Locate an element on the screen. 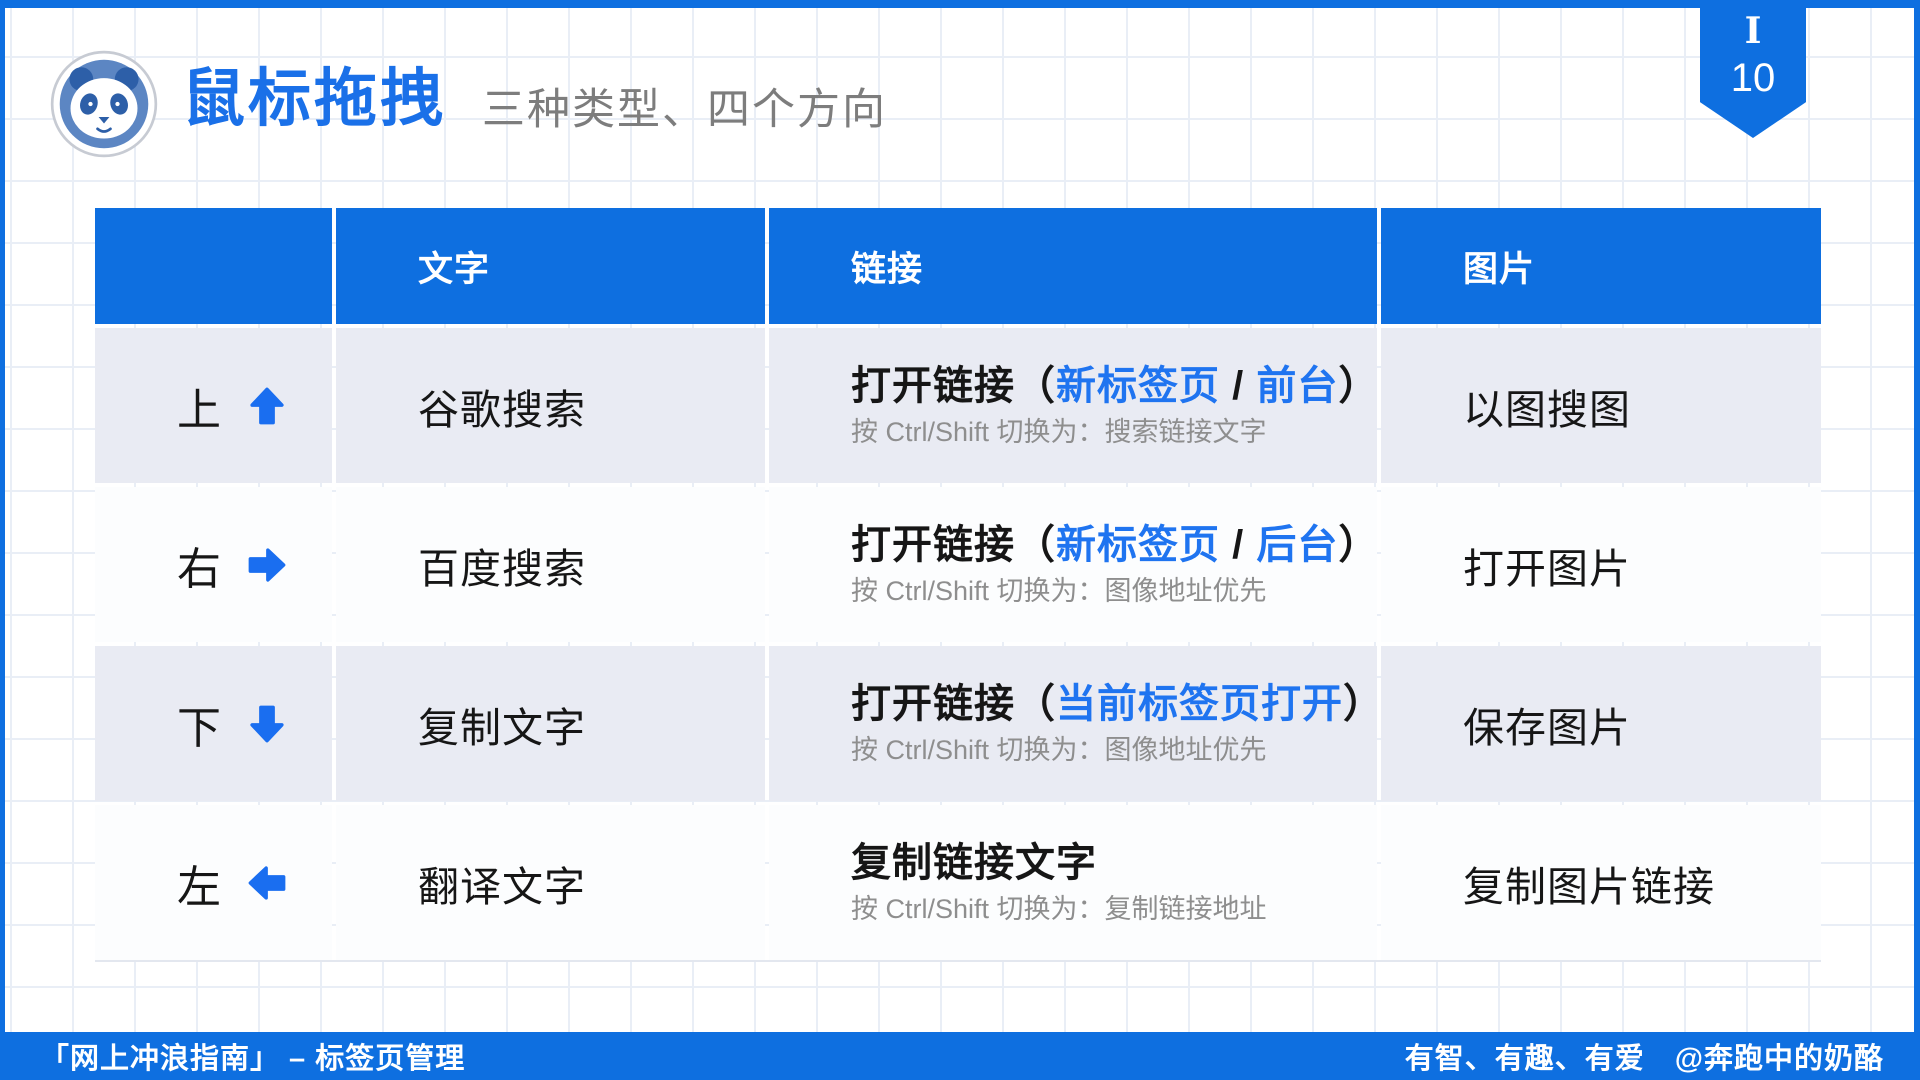 This screenshot has width=1920, height=1080. direction-label: 左 is located at coordinates (199, 887).